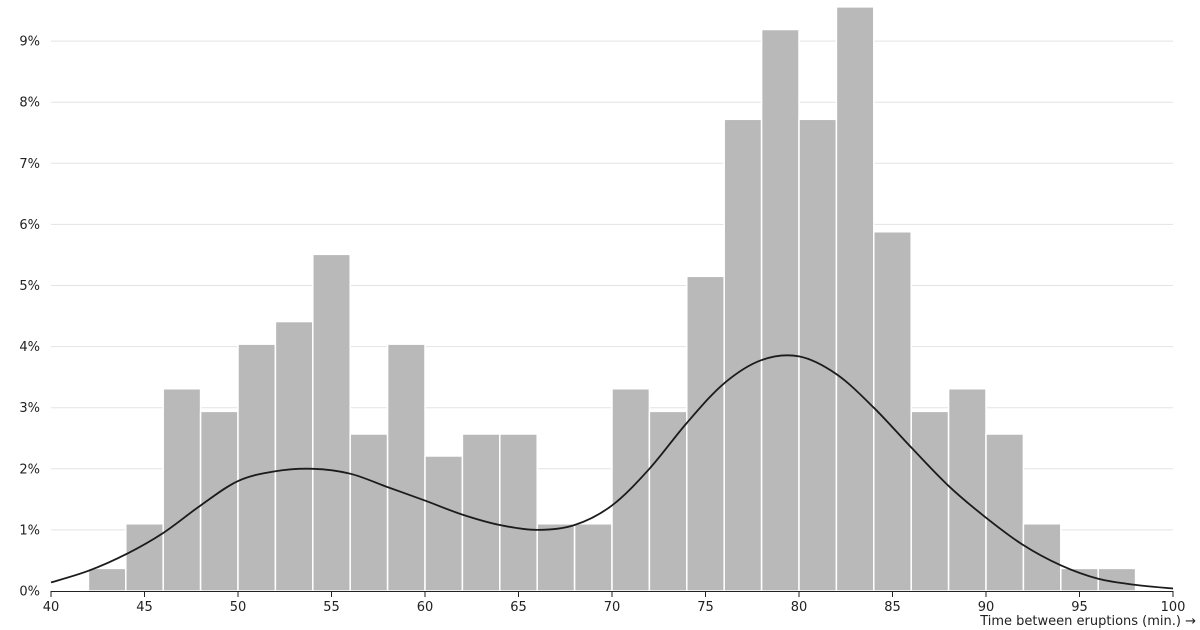 Image resolution: width=1200 pixels, height=630 pixels. Describe the element at coordinates (29, 408) in the screenshot. I see `y-tick-label: 3%` at that location.